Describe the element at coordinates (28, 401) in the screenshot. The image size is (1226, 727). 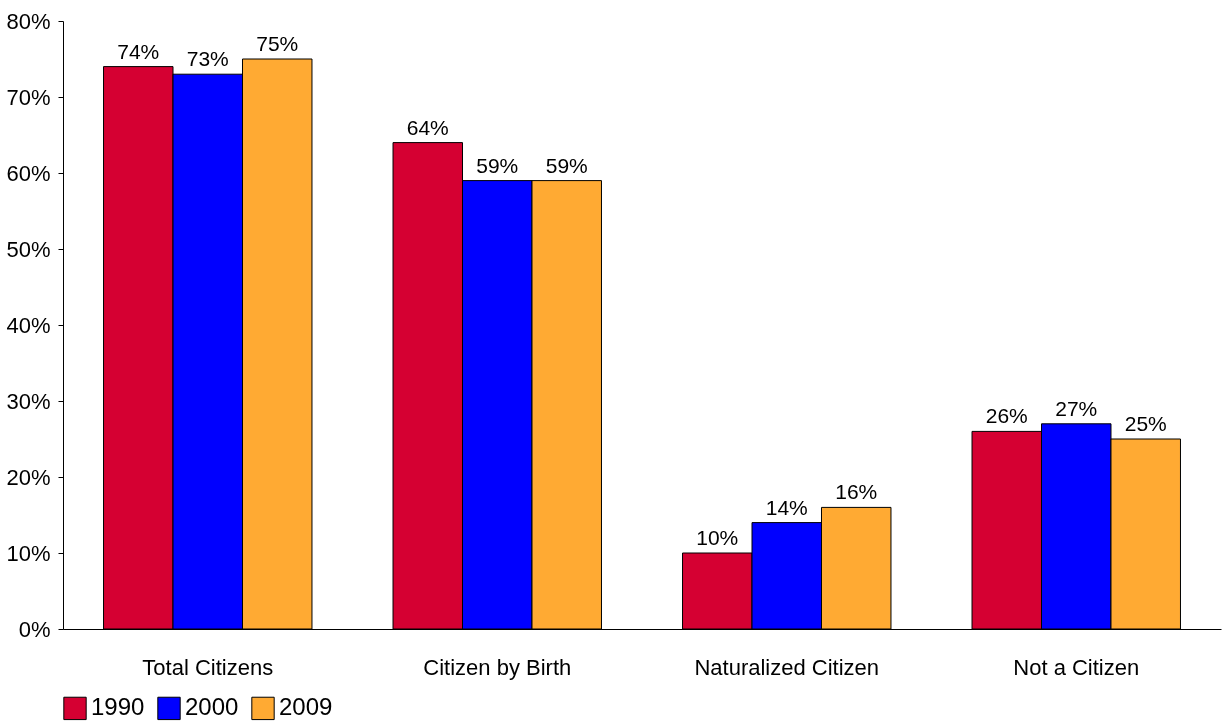
I see `y-tick-label: 30%` at that location.